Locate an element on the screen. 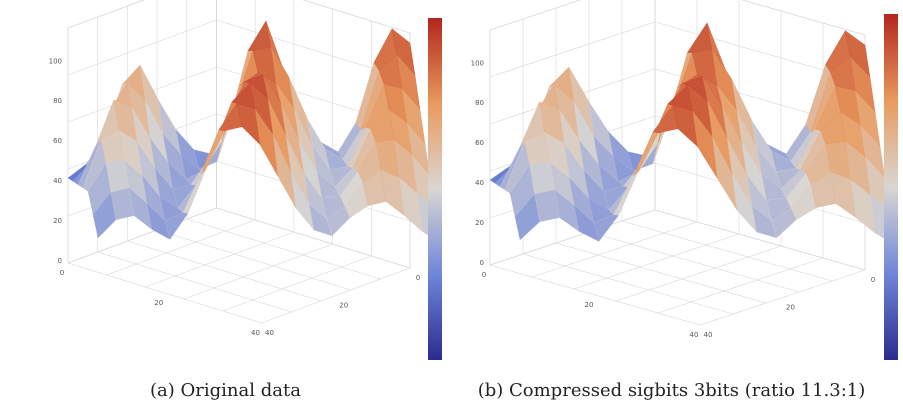 The image size is (903, 414). surface-patch is located at coordinates (212, 152).